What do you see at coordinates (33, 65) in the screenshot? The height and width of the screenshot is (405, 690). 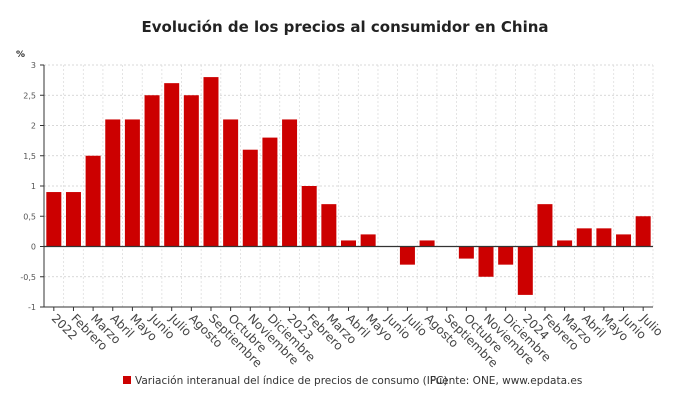 I see `y-tick-label: 3` at bounding box center [33, 65].